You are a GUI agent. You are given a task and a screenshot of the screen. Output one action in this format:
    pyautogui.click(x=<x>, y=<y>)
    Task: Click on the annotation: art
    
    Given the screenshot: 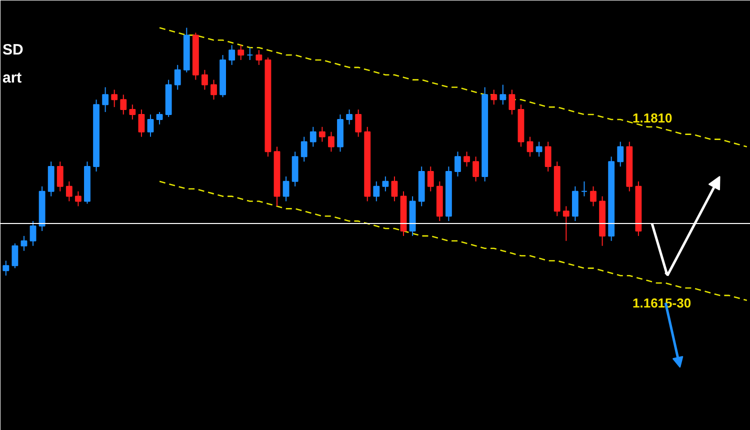 What is the action you would take?
    pyautogui.click(x=12, y=78)
    